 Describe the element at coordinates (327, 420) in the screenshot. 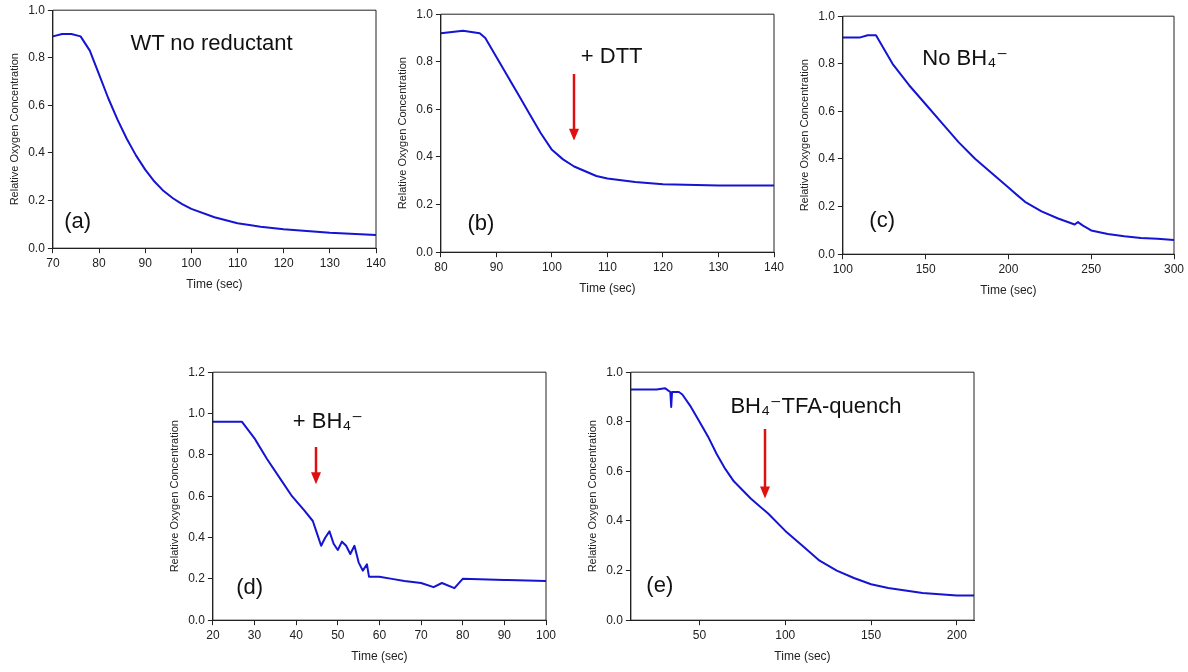

I see `annotation: + BH₄⁻` at that location.